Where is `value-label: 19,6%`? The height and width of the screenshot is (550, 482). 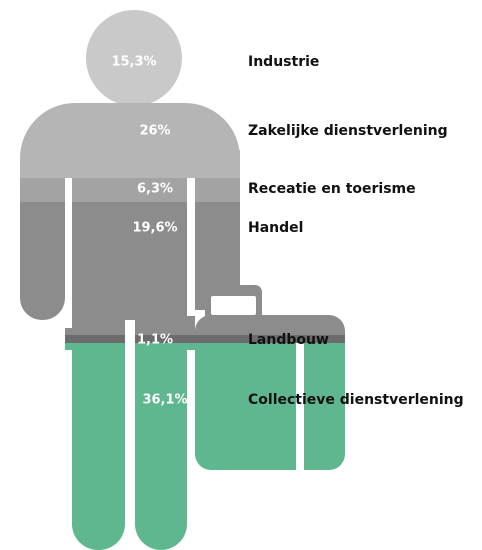 value-label: 19,6% is located at coordinates (154, 228).